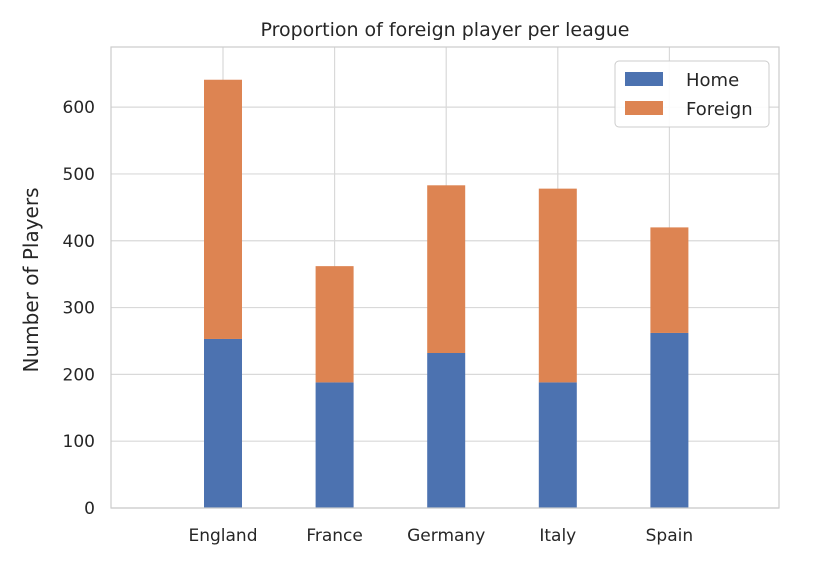  Describe the element at coordinates (79, 175) in the screenshot. I see `y-tick-label: 500` at that location.